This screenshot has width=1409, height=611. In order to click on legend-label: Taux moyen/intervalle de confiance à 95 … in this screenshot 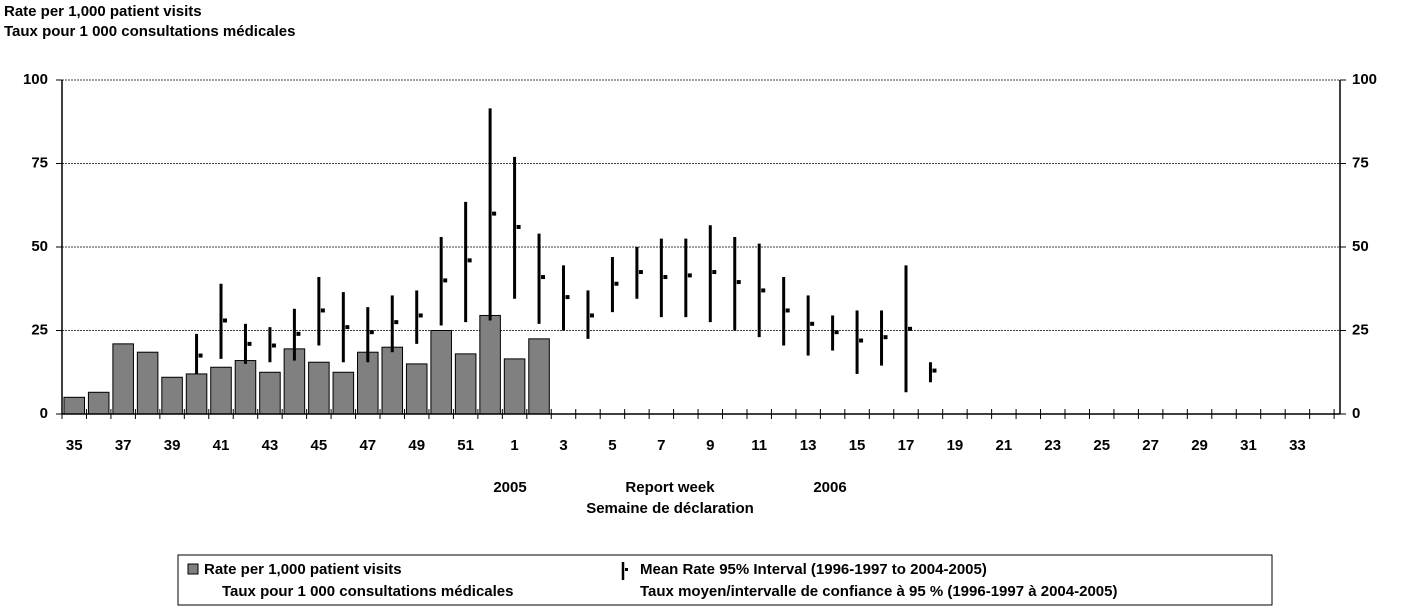, I will do `click(878, 591)`.